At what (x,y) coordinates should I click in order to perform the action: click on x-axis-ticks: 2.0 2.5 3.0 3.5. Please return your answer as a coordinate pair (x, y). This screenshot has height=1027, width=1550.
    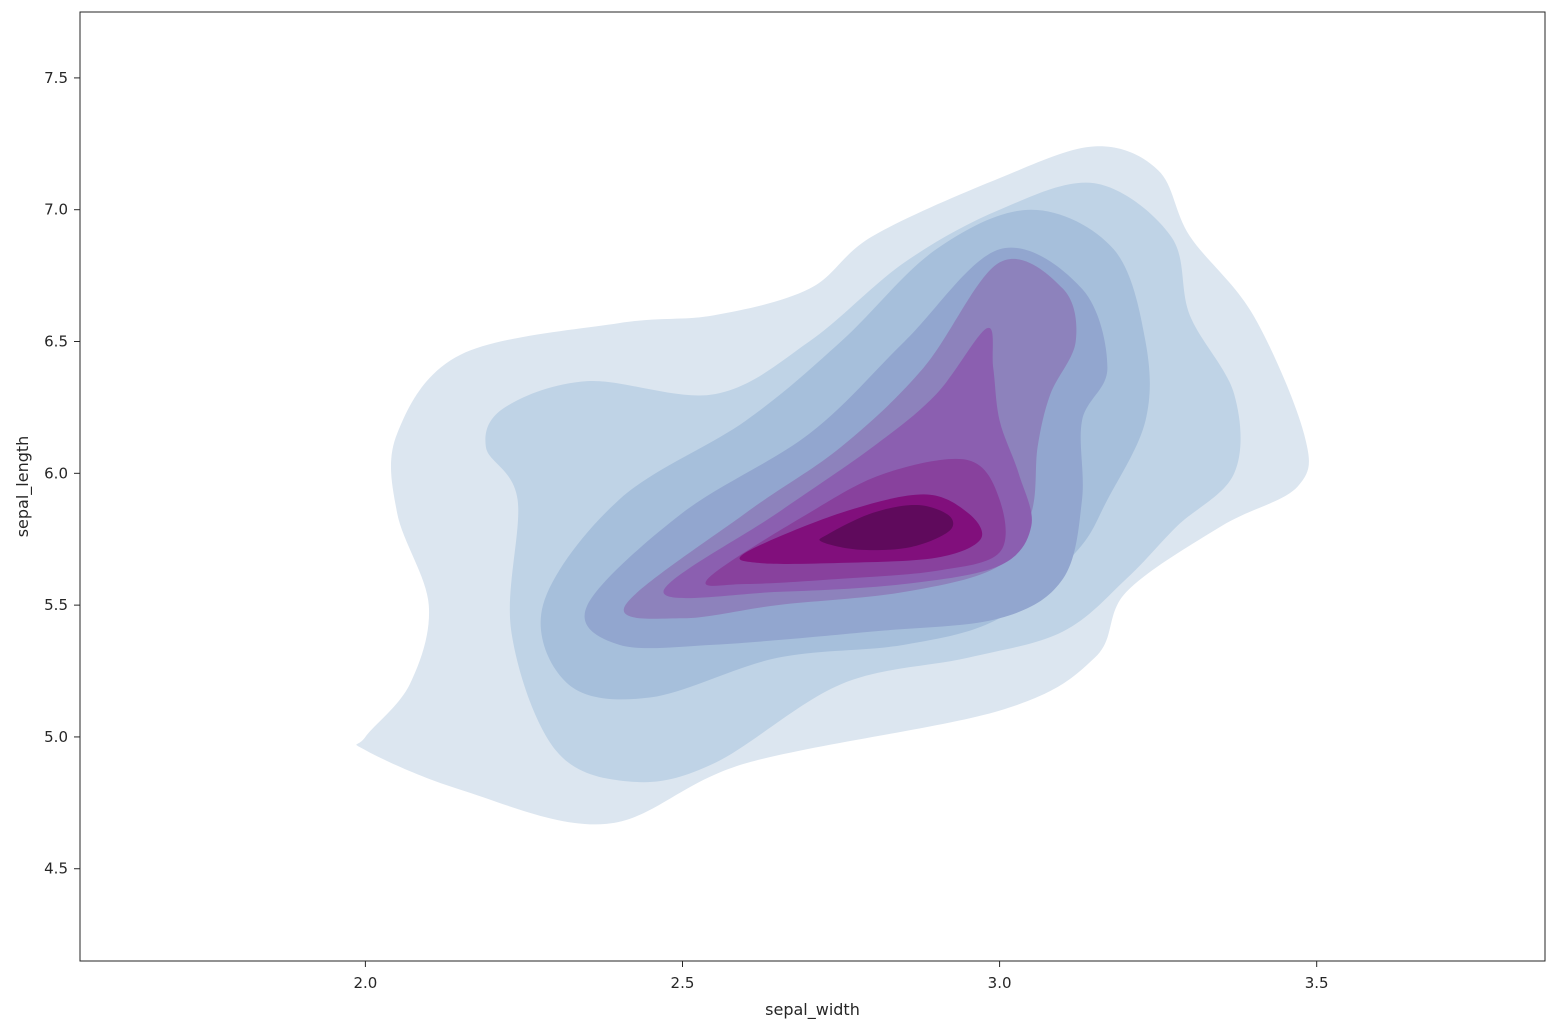
    Looking at the image, I should click on (841, 976).